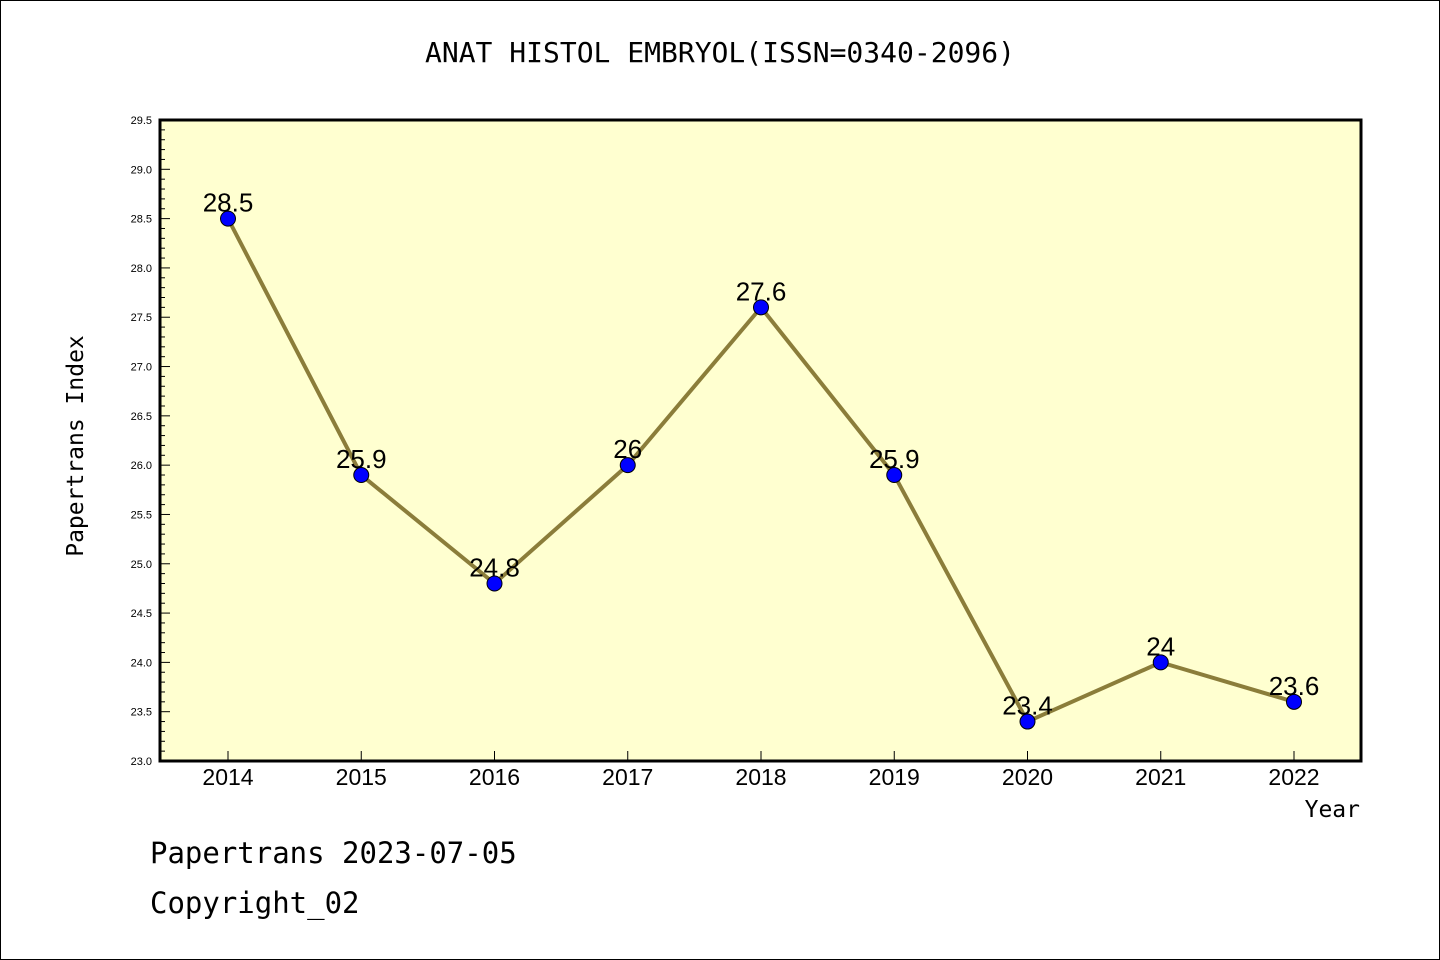 The height and width of the screenshot is (960, 1440). What do you see at coordinates (1160, 646) in the screenshot?
I see `data-label: 24` at bounding box center [1160, 646].